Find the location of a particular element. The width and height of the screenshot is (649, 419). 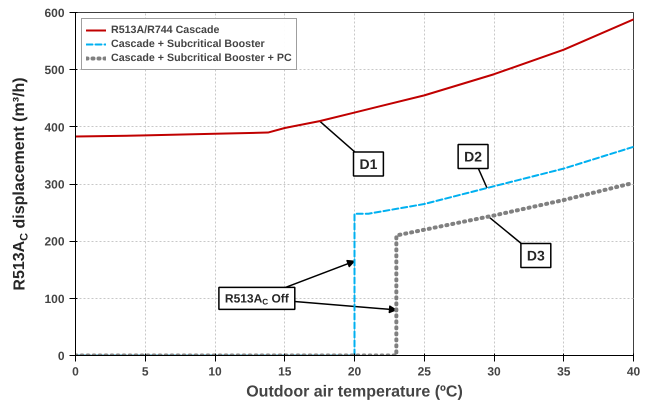

x-tick-label: 15 is located at coordinates (285, 371).